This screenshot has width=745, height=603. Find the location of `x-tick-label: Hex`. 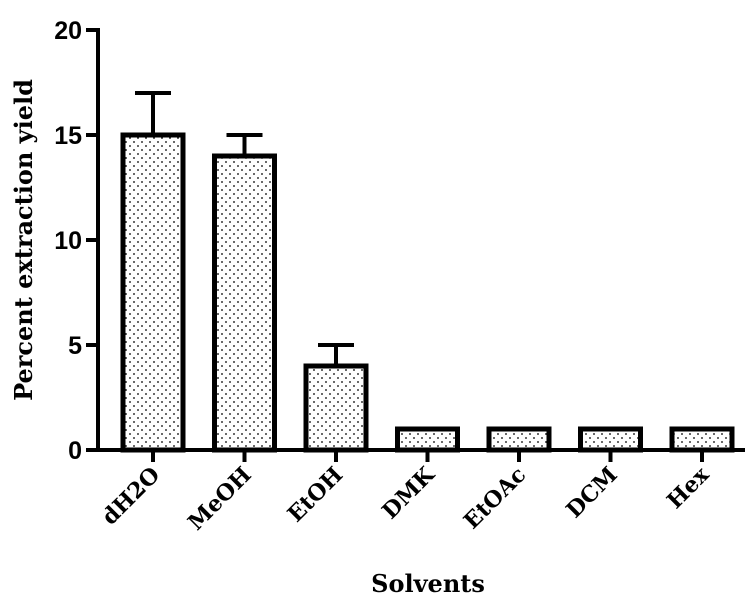

x-tick-label: Hex is located at coordinates (688, 487).